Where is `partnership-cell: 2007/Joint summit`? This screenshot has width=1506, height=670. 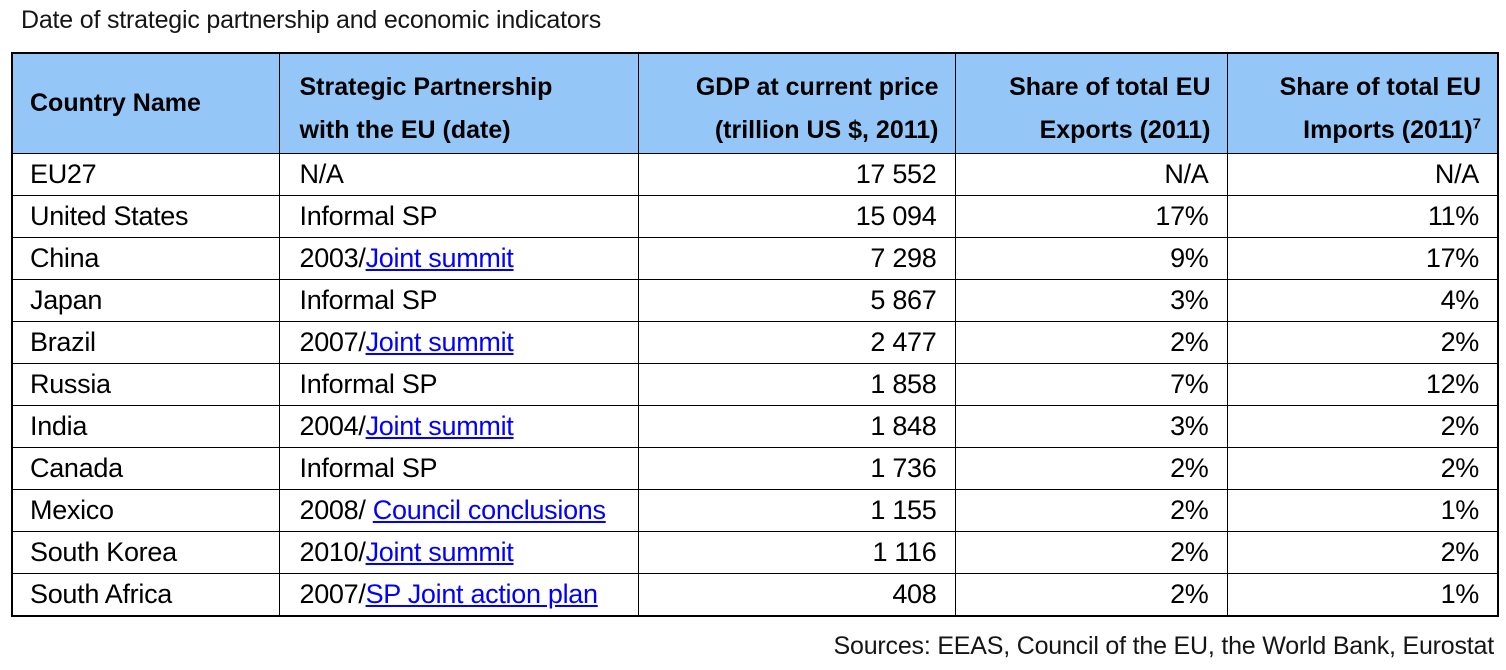 partnership-cell: 2007/Joint summit is located at coordinates (458, 342).